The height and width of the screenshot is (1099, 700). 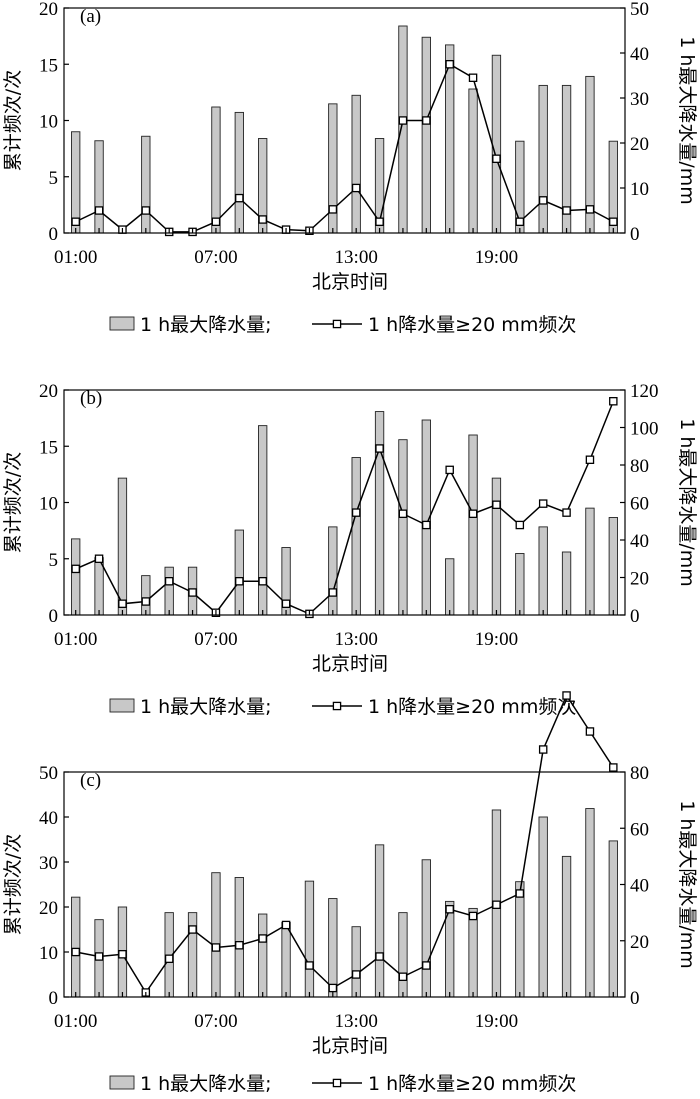 I want to click on panel-label: (a), so click(x=90, y=16).